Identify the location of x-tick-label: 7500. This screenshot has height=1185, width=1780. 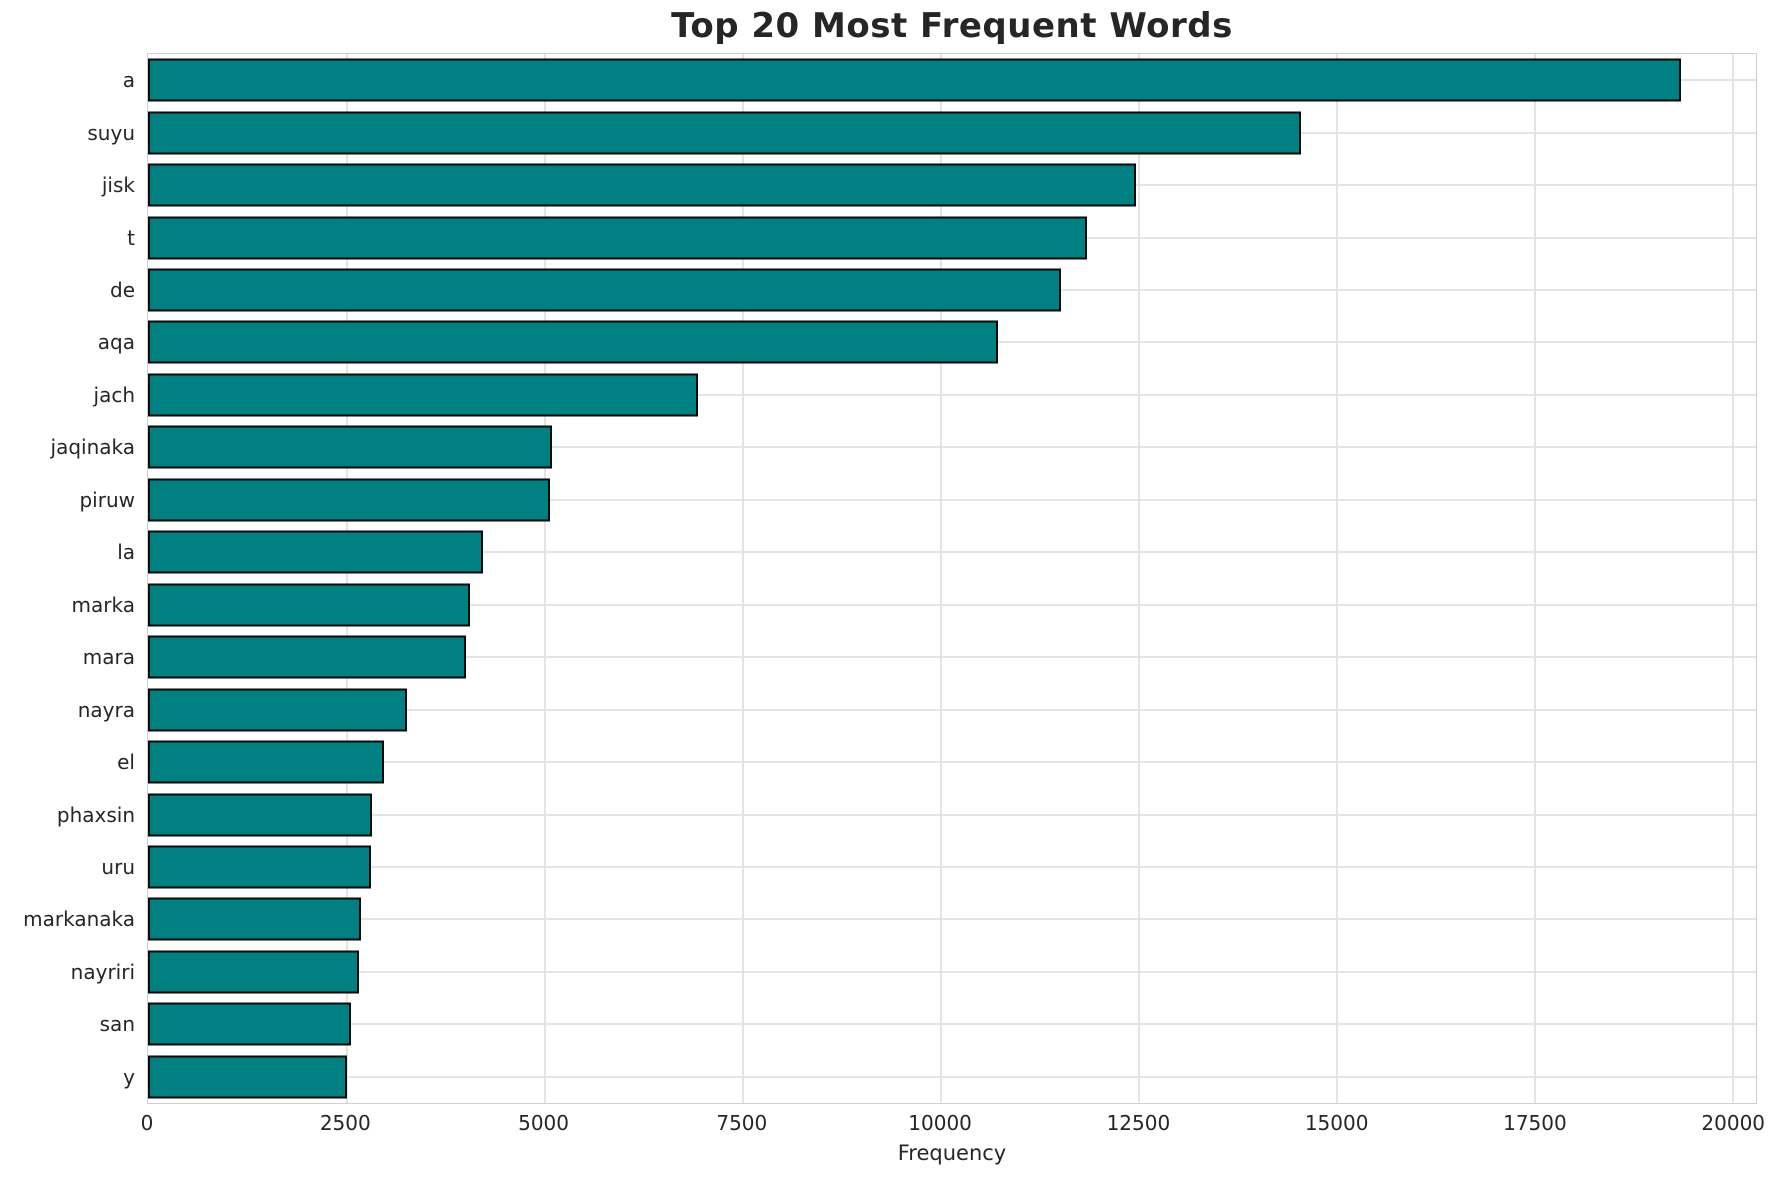
(742, 1123).